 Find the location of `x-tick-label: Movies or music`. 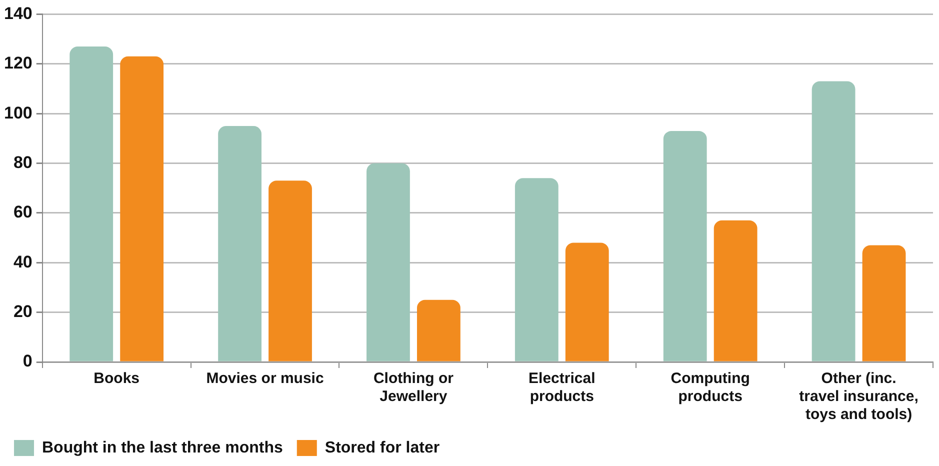

x-tick-label: Movies or music is located at coordinates (265, 379).